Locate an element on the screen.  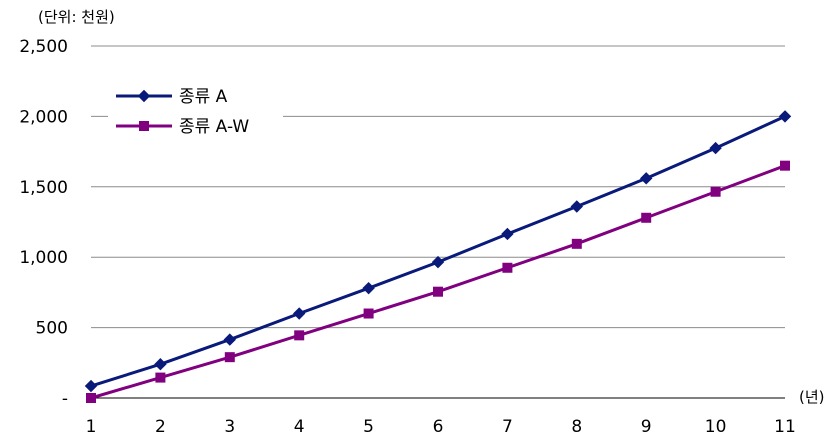
x-tick-label: 9 is located at coordinates (646, 427).